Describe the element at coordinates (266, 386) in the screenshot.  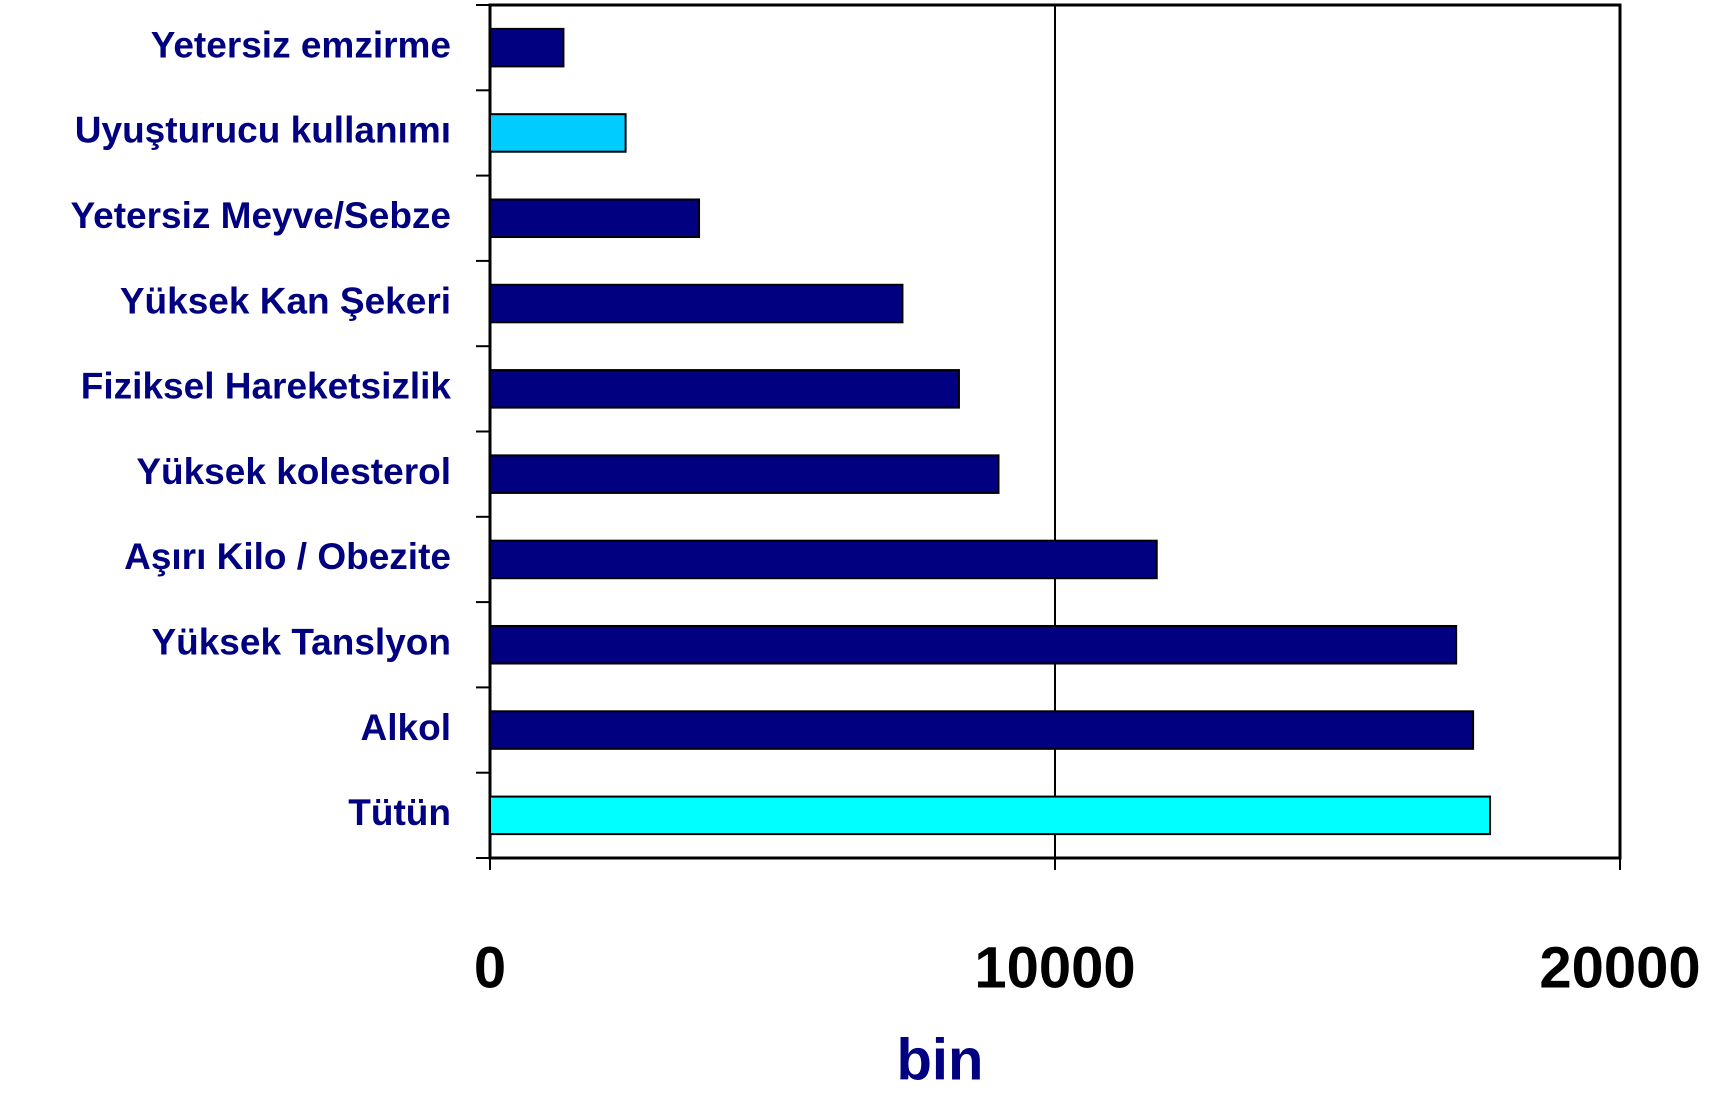
I see `y-tick-label: Fiziksel Hareketsizlik` at that location.